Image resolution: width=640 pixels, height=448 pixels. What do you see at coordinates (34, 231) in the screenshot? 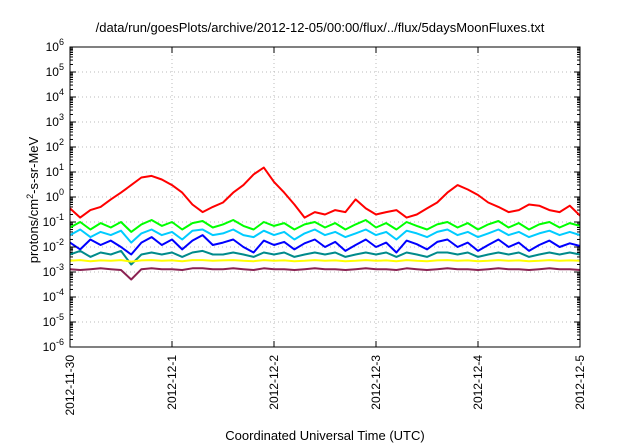
I see `y-axis-label-main: protons/cm` at bounding box center [34, 231].